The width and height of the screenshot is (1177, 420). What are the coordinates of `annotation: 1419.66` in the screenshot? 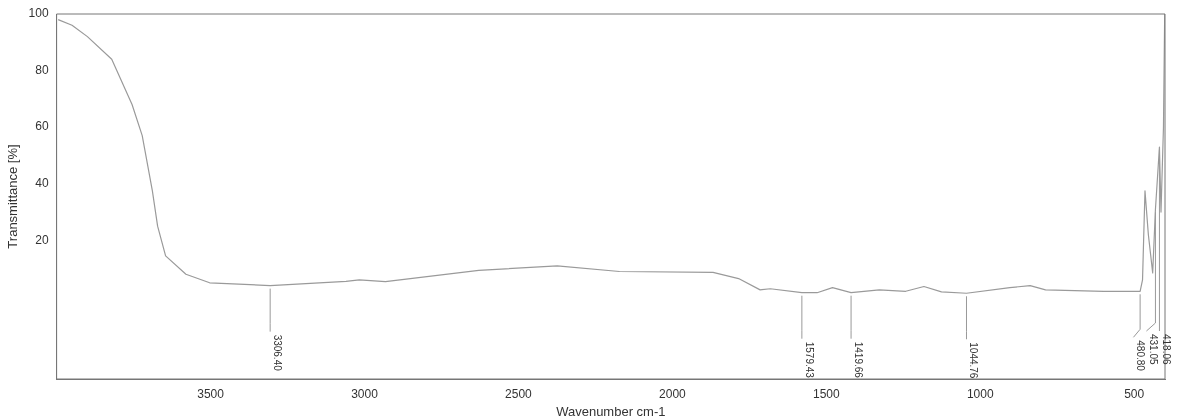 It's located at (859, 360).